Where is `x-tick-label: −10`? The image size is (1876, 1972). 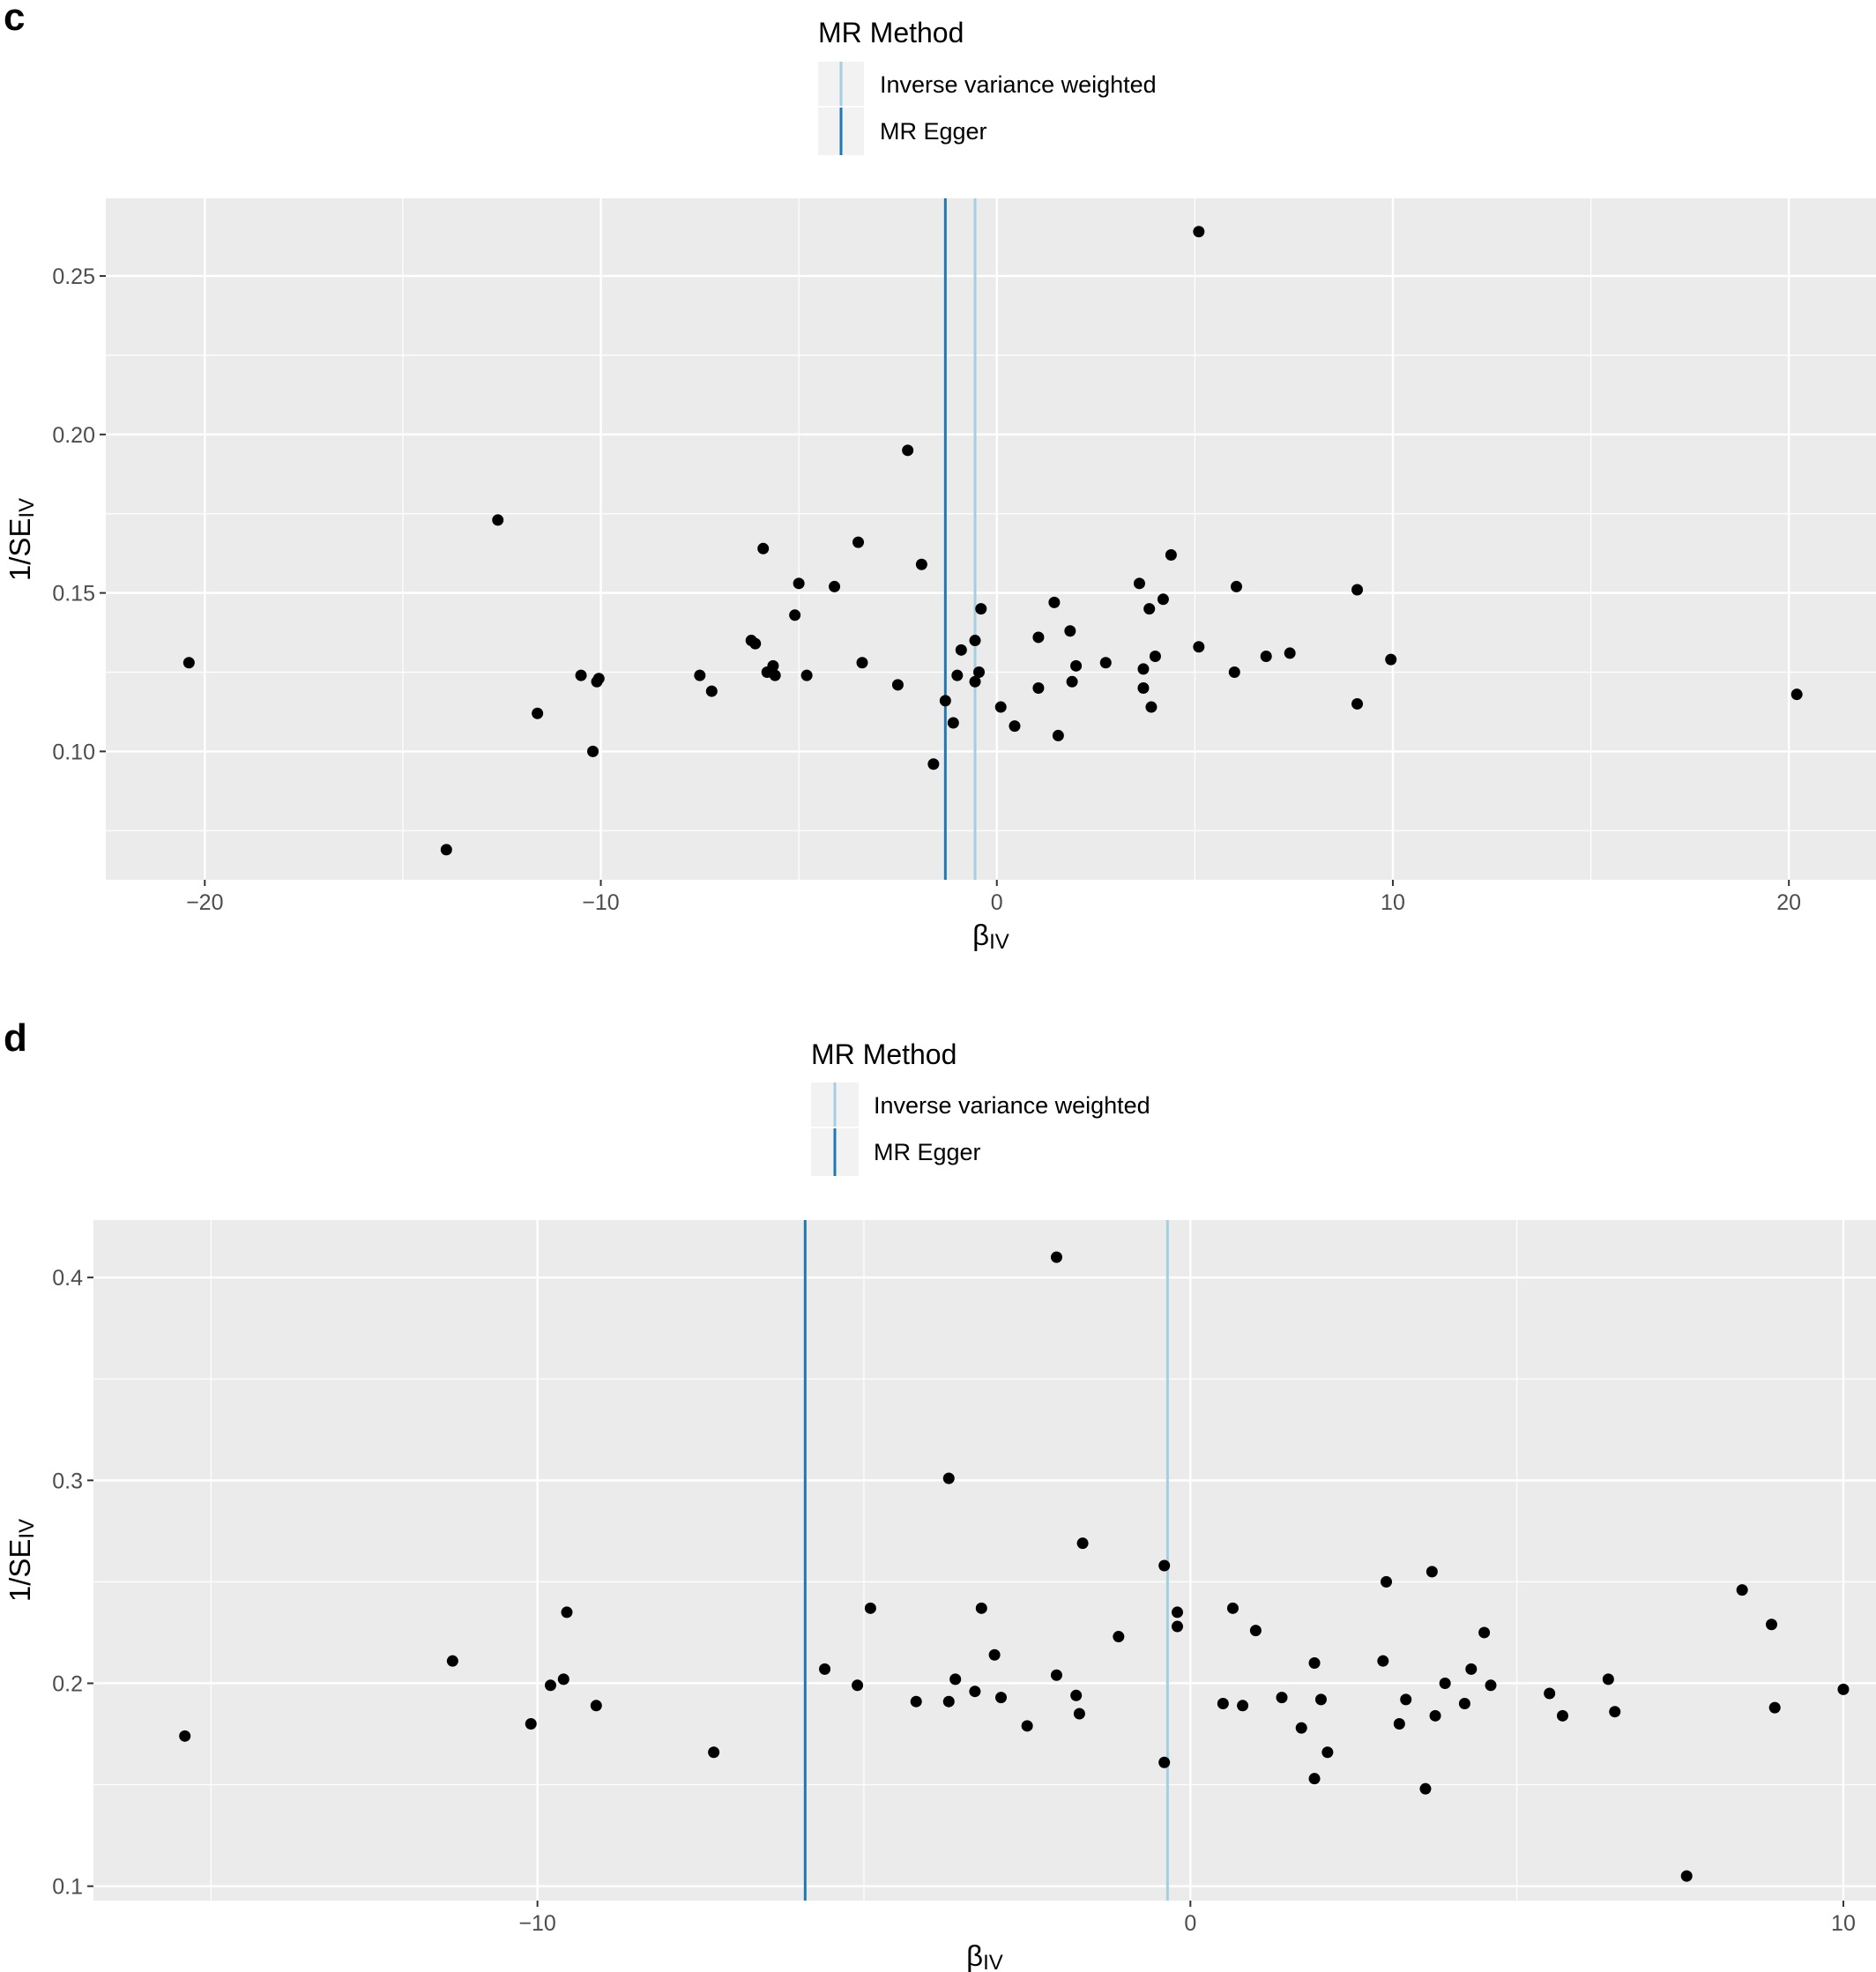
x-tick-label: −10 is located at coordinates (600, 902).